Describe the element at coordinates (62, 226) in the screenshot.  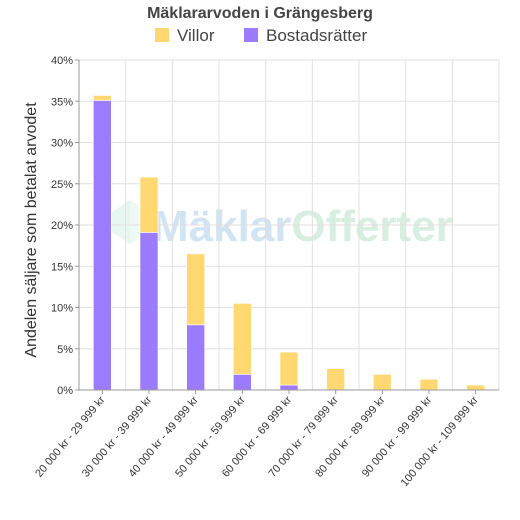
I see `y-tick-label: 20%` at that location.